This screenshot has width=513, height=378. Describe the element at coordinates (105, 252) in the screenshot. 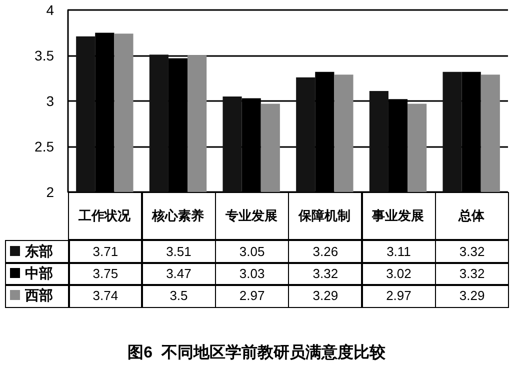

I see `data-label: 3.71` at that location.